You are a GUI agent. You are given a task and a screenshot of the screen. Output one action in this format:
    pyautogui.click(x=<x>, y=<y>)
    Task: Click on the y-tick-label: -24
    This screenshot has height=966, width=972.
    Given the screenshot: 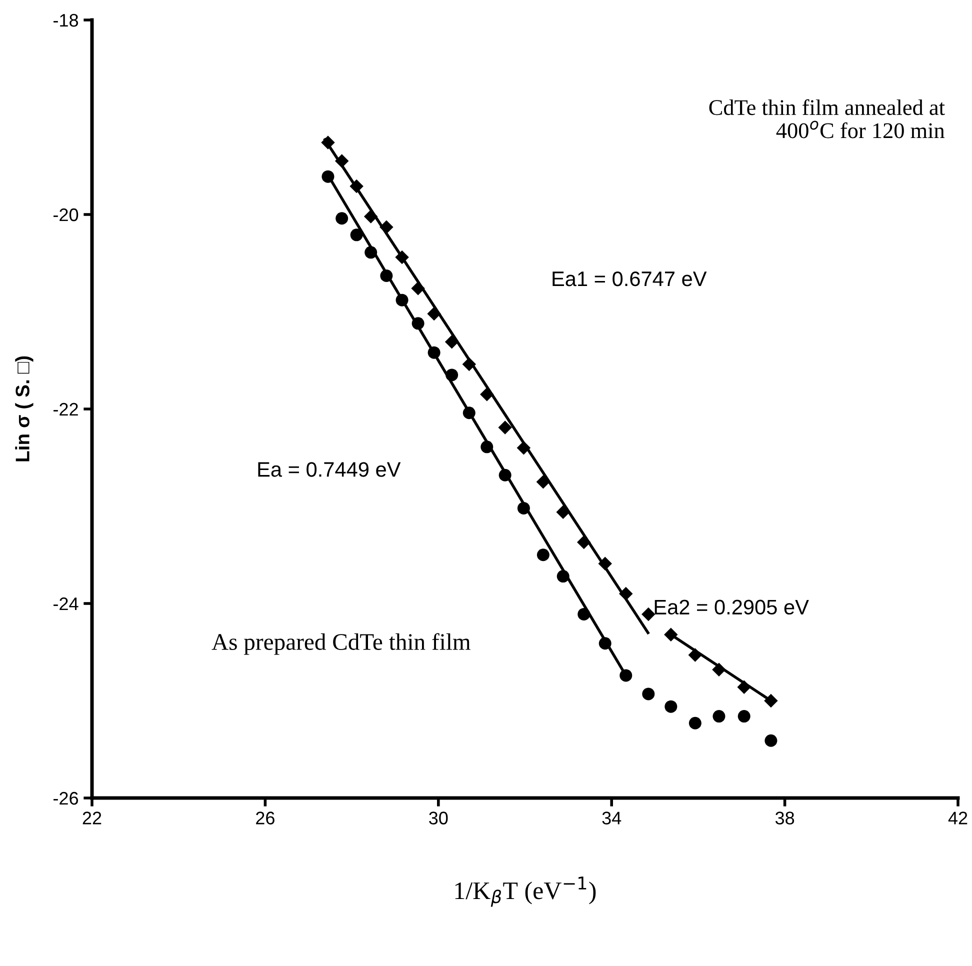 What is the action you would take?
    pyautogui.click(x=66, y=603)
    